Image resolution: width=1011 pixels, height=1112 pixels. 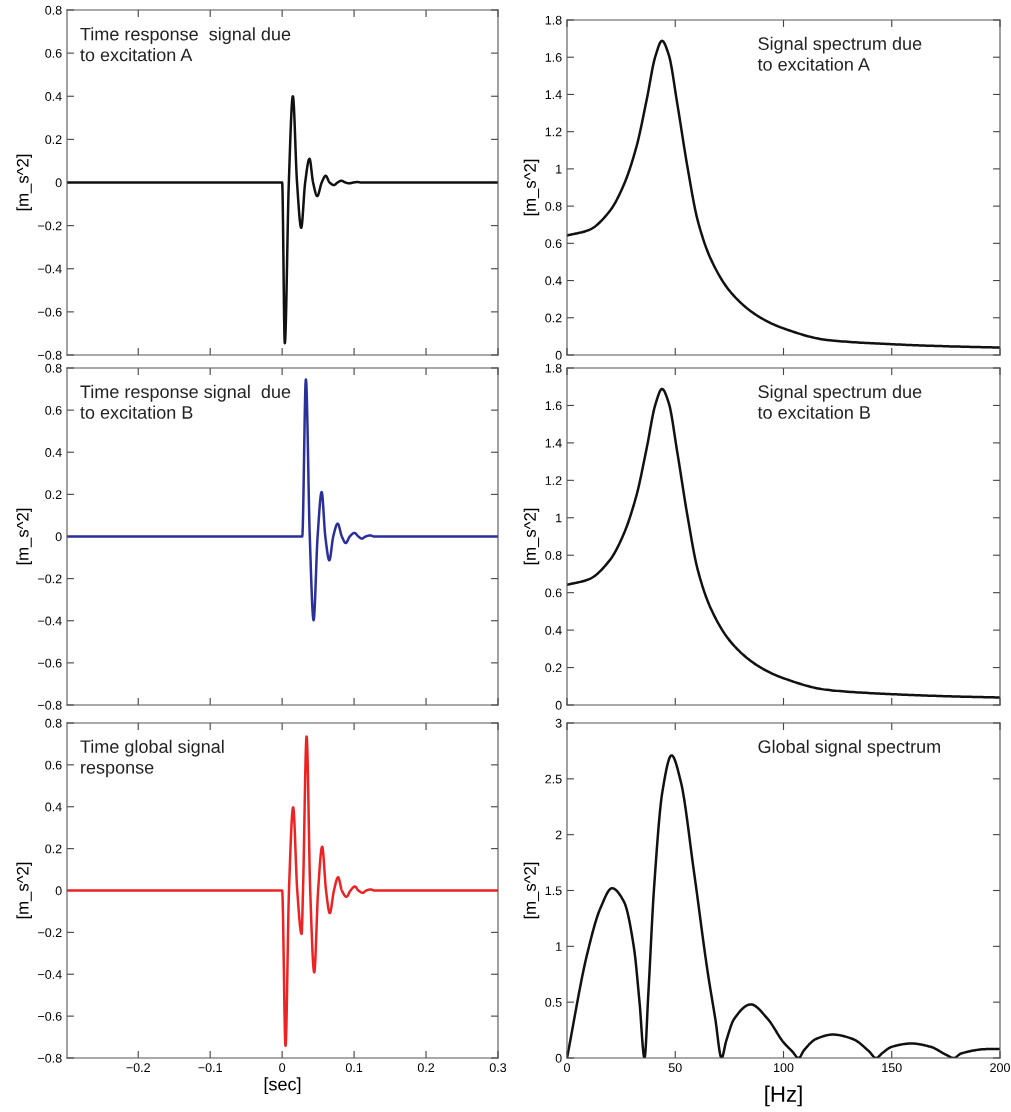 I want to click on y-tick-label: 2, so click(x=558, y=835).